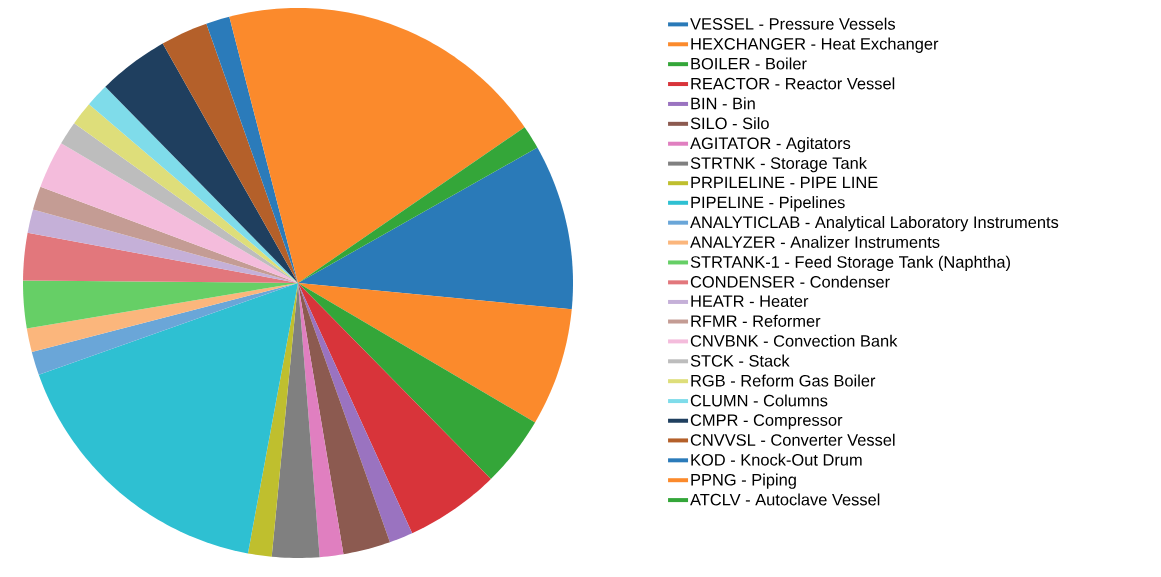  Describe the element at coordinates (723, 103) in the screenshot. I see `legend-label: BIN - Bin` at that location.